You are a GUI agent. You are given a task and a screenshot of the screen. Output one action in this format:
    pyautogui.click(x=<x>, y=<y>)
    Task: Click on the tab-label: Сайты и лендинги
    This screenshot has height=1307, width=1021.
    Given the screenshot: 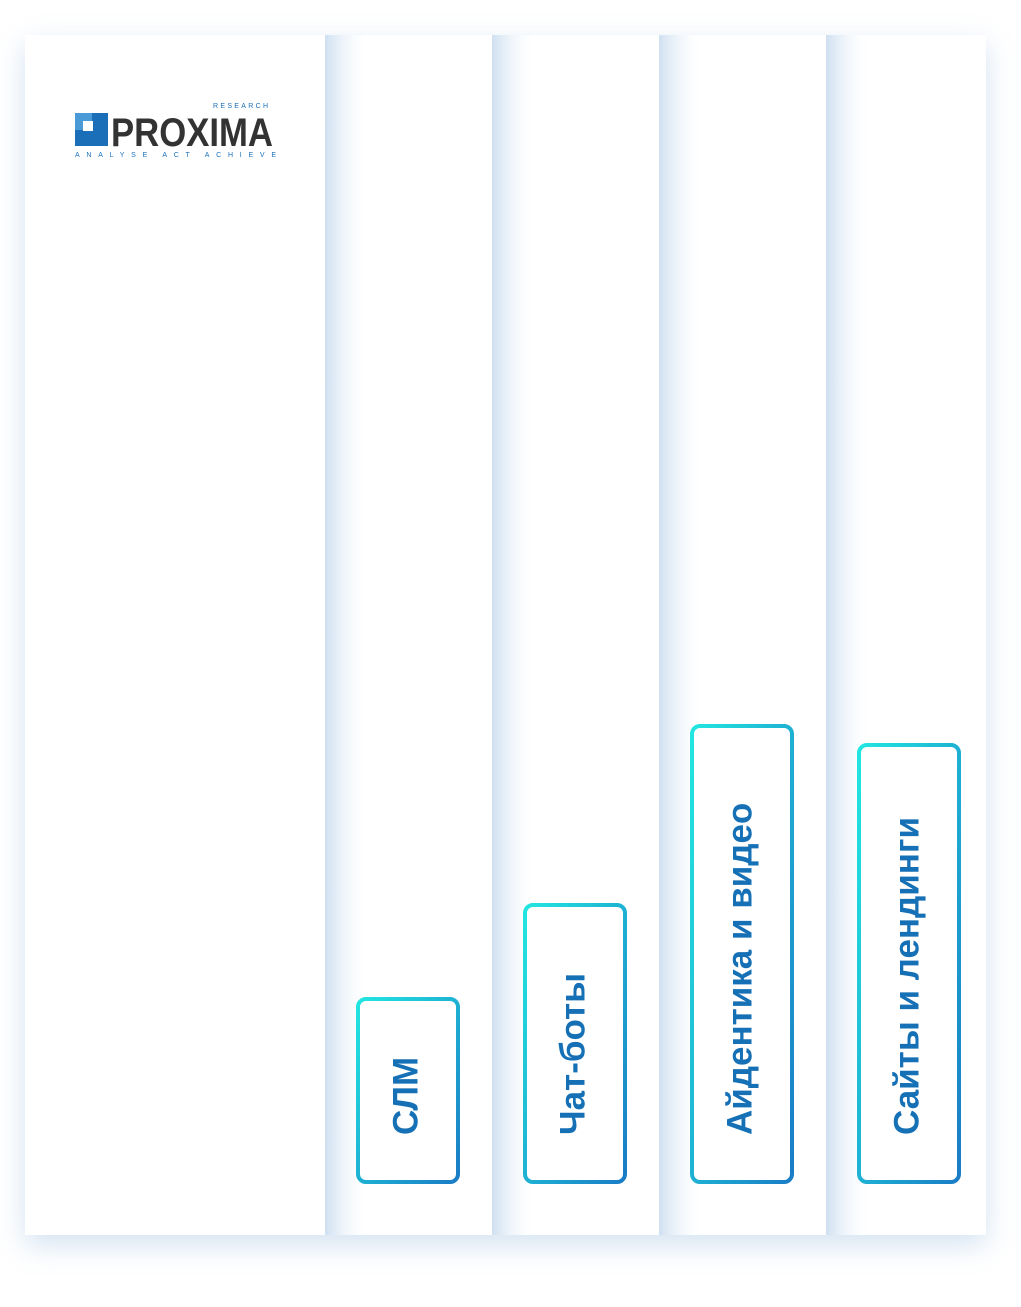 What is the action you would take?
    pyautogui.click(x=906, y=976)
    